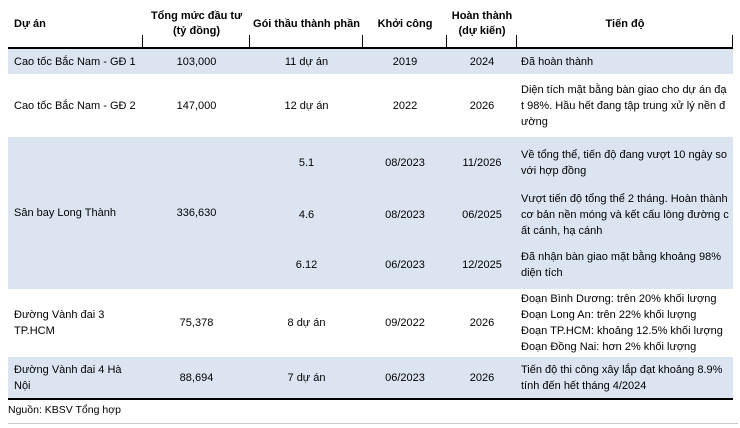 The width and height of the screenshot is (740, 428). What do you see at coordinates (306, 215) in the screenshot?
I see `package-cell: 4.6` at bounding box center [306, 215].